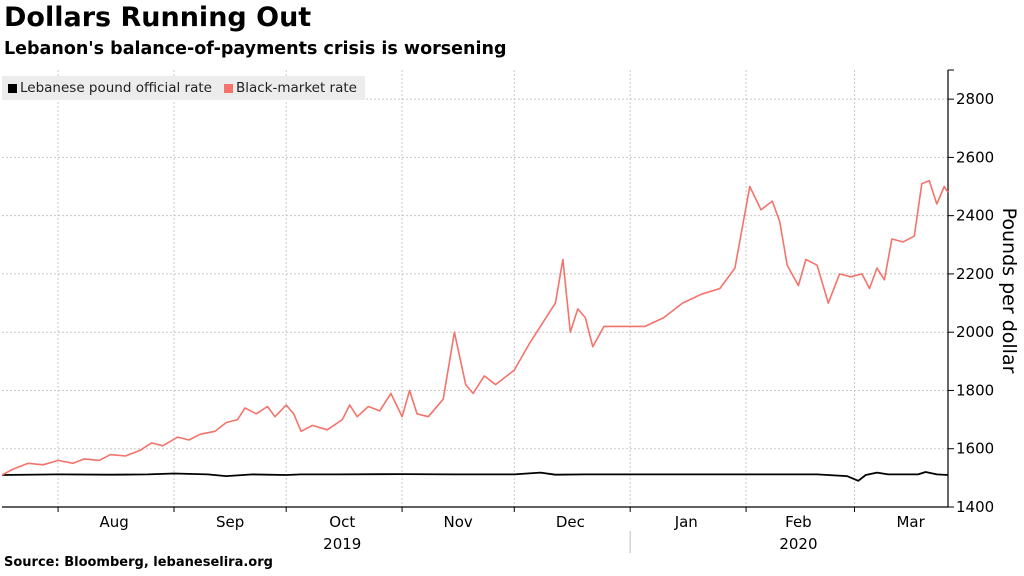  Describe the element at coordinates (114, 522) in the screenshot. I see `x-tick-label: Aug` at that location.